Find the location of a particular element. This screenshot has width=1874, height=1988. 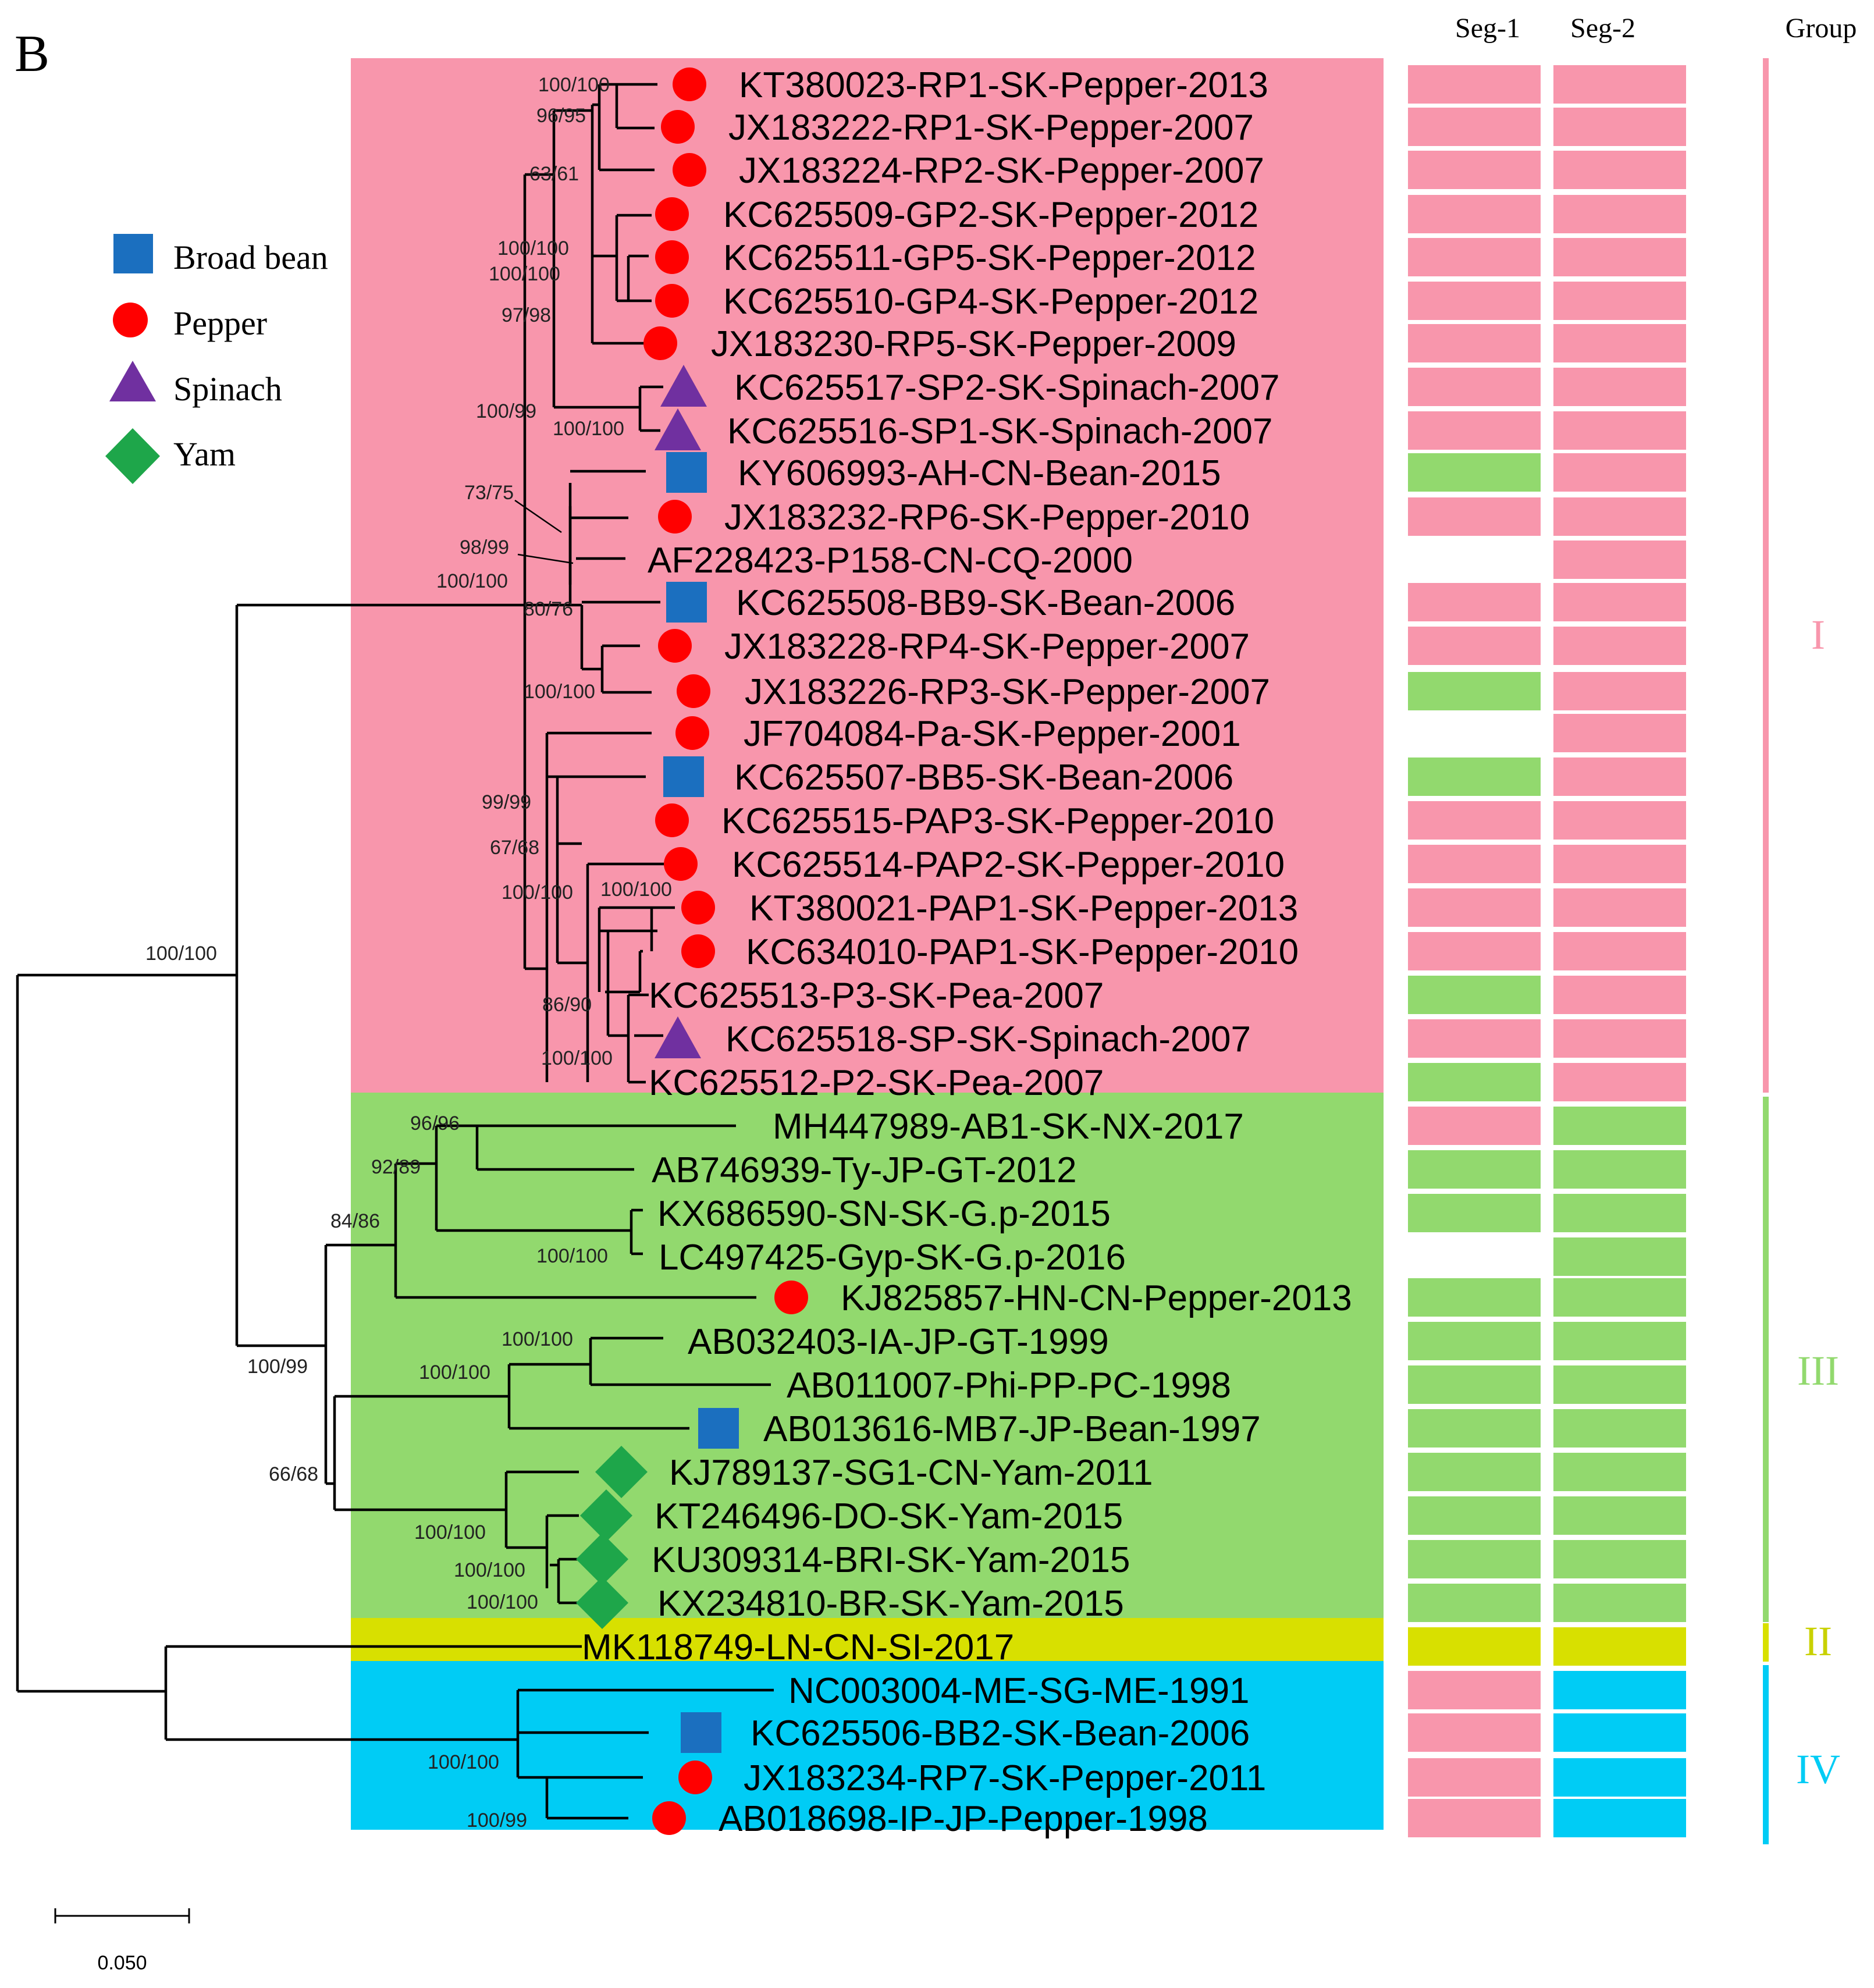

bootstrap-label: 84/86 is located at coordinates (355, 1221).